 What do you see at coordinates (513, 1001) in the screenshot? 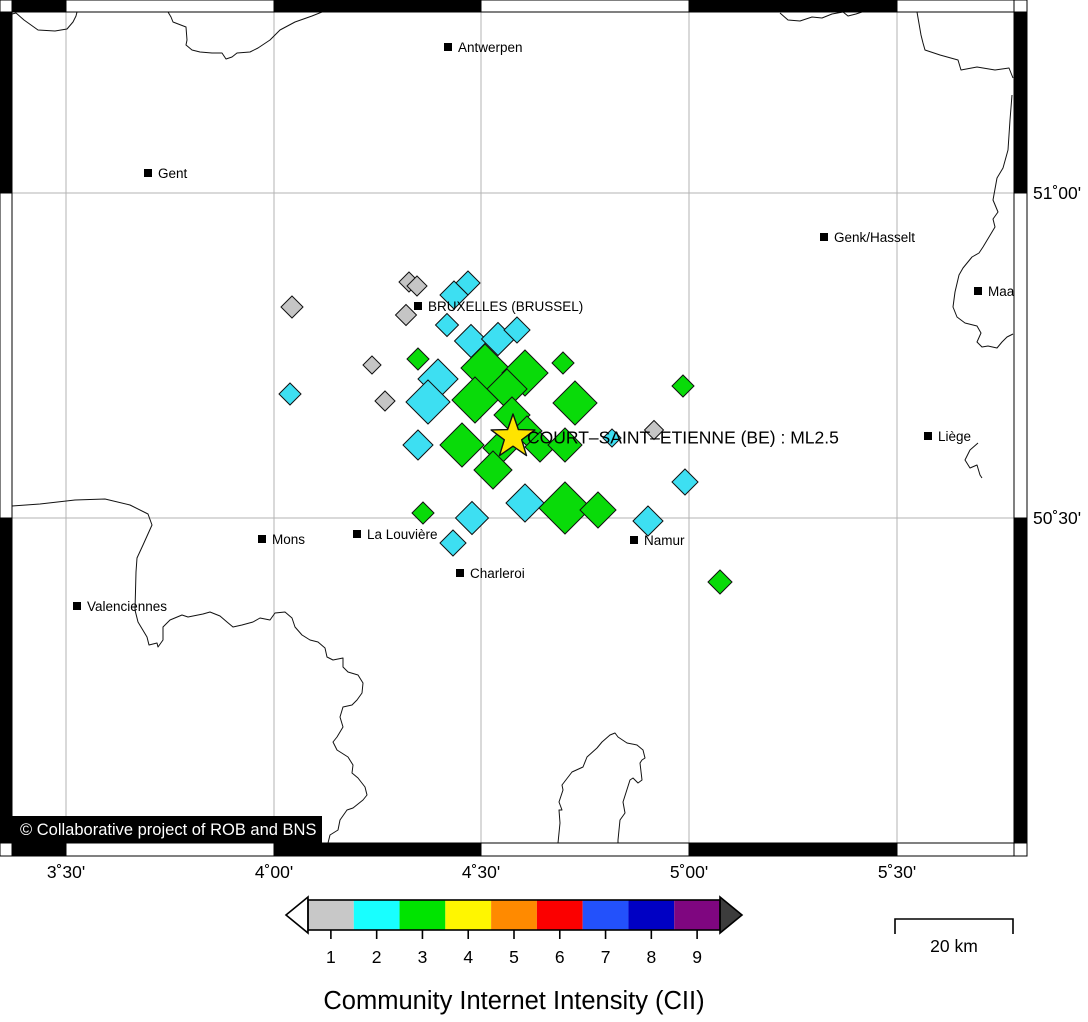
I see `colorbar-title: Community Internet Intensity (CII)` at bounding box center [513, 1001].